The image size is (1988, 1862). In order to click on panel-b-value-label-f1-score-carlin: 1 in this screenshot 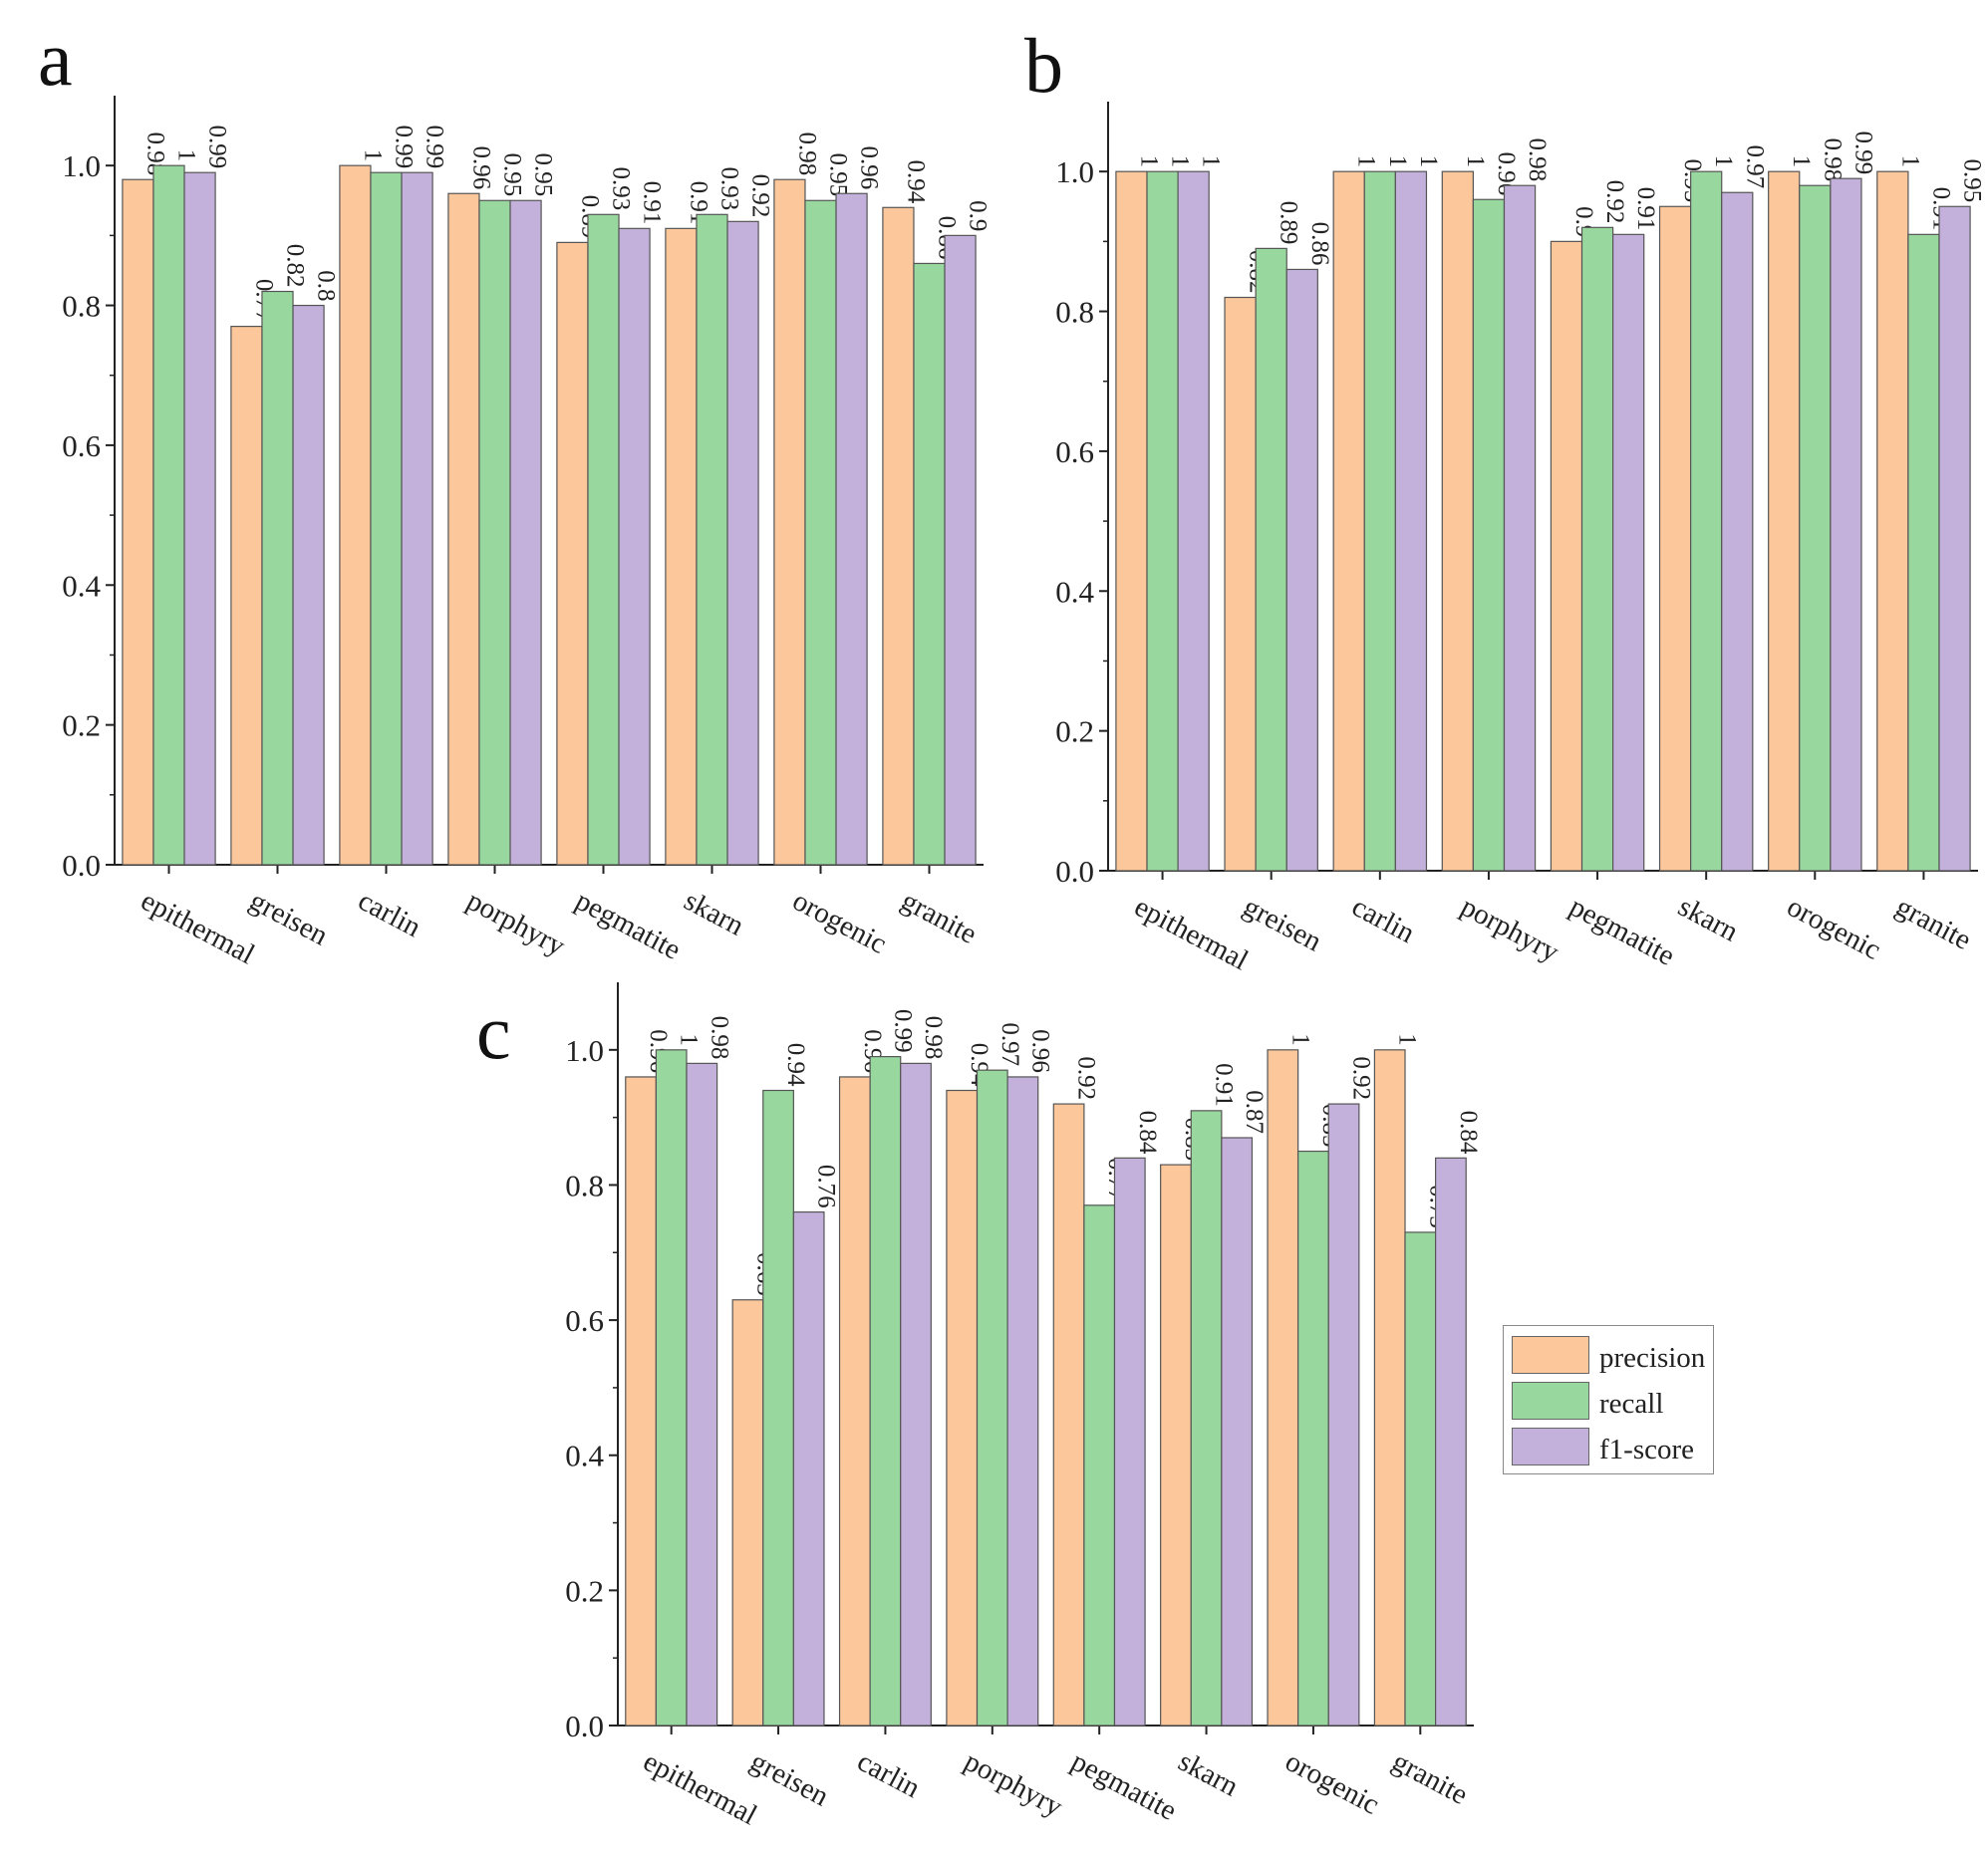, I will do `click(1428, 161)`.